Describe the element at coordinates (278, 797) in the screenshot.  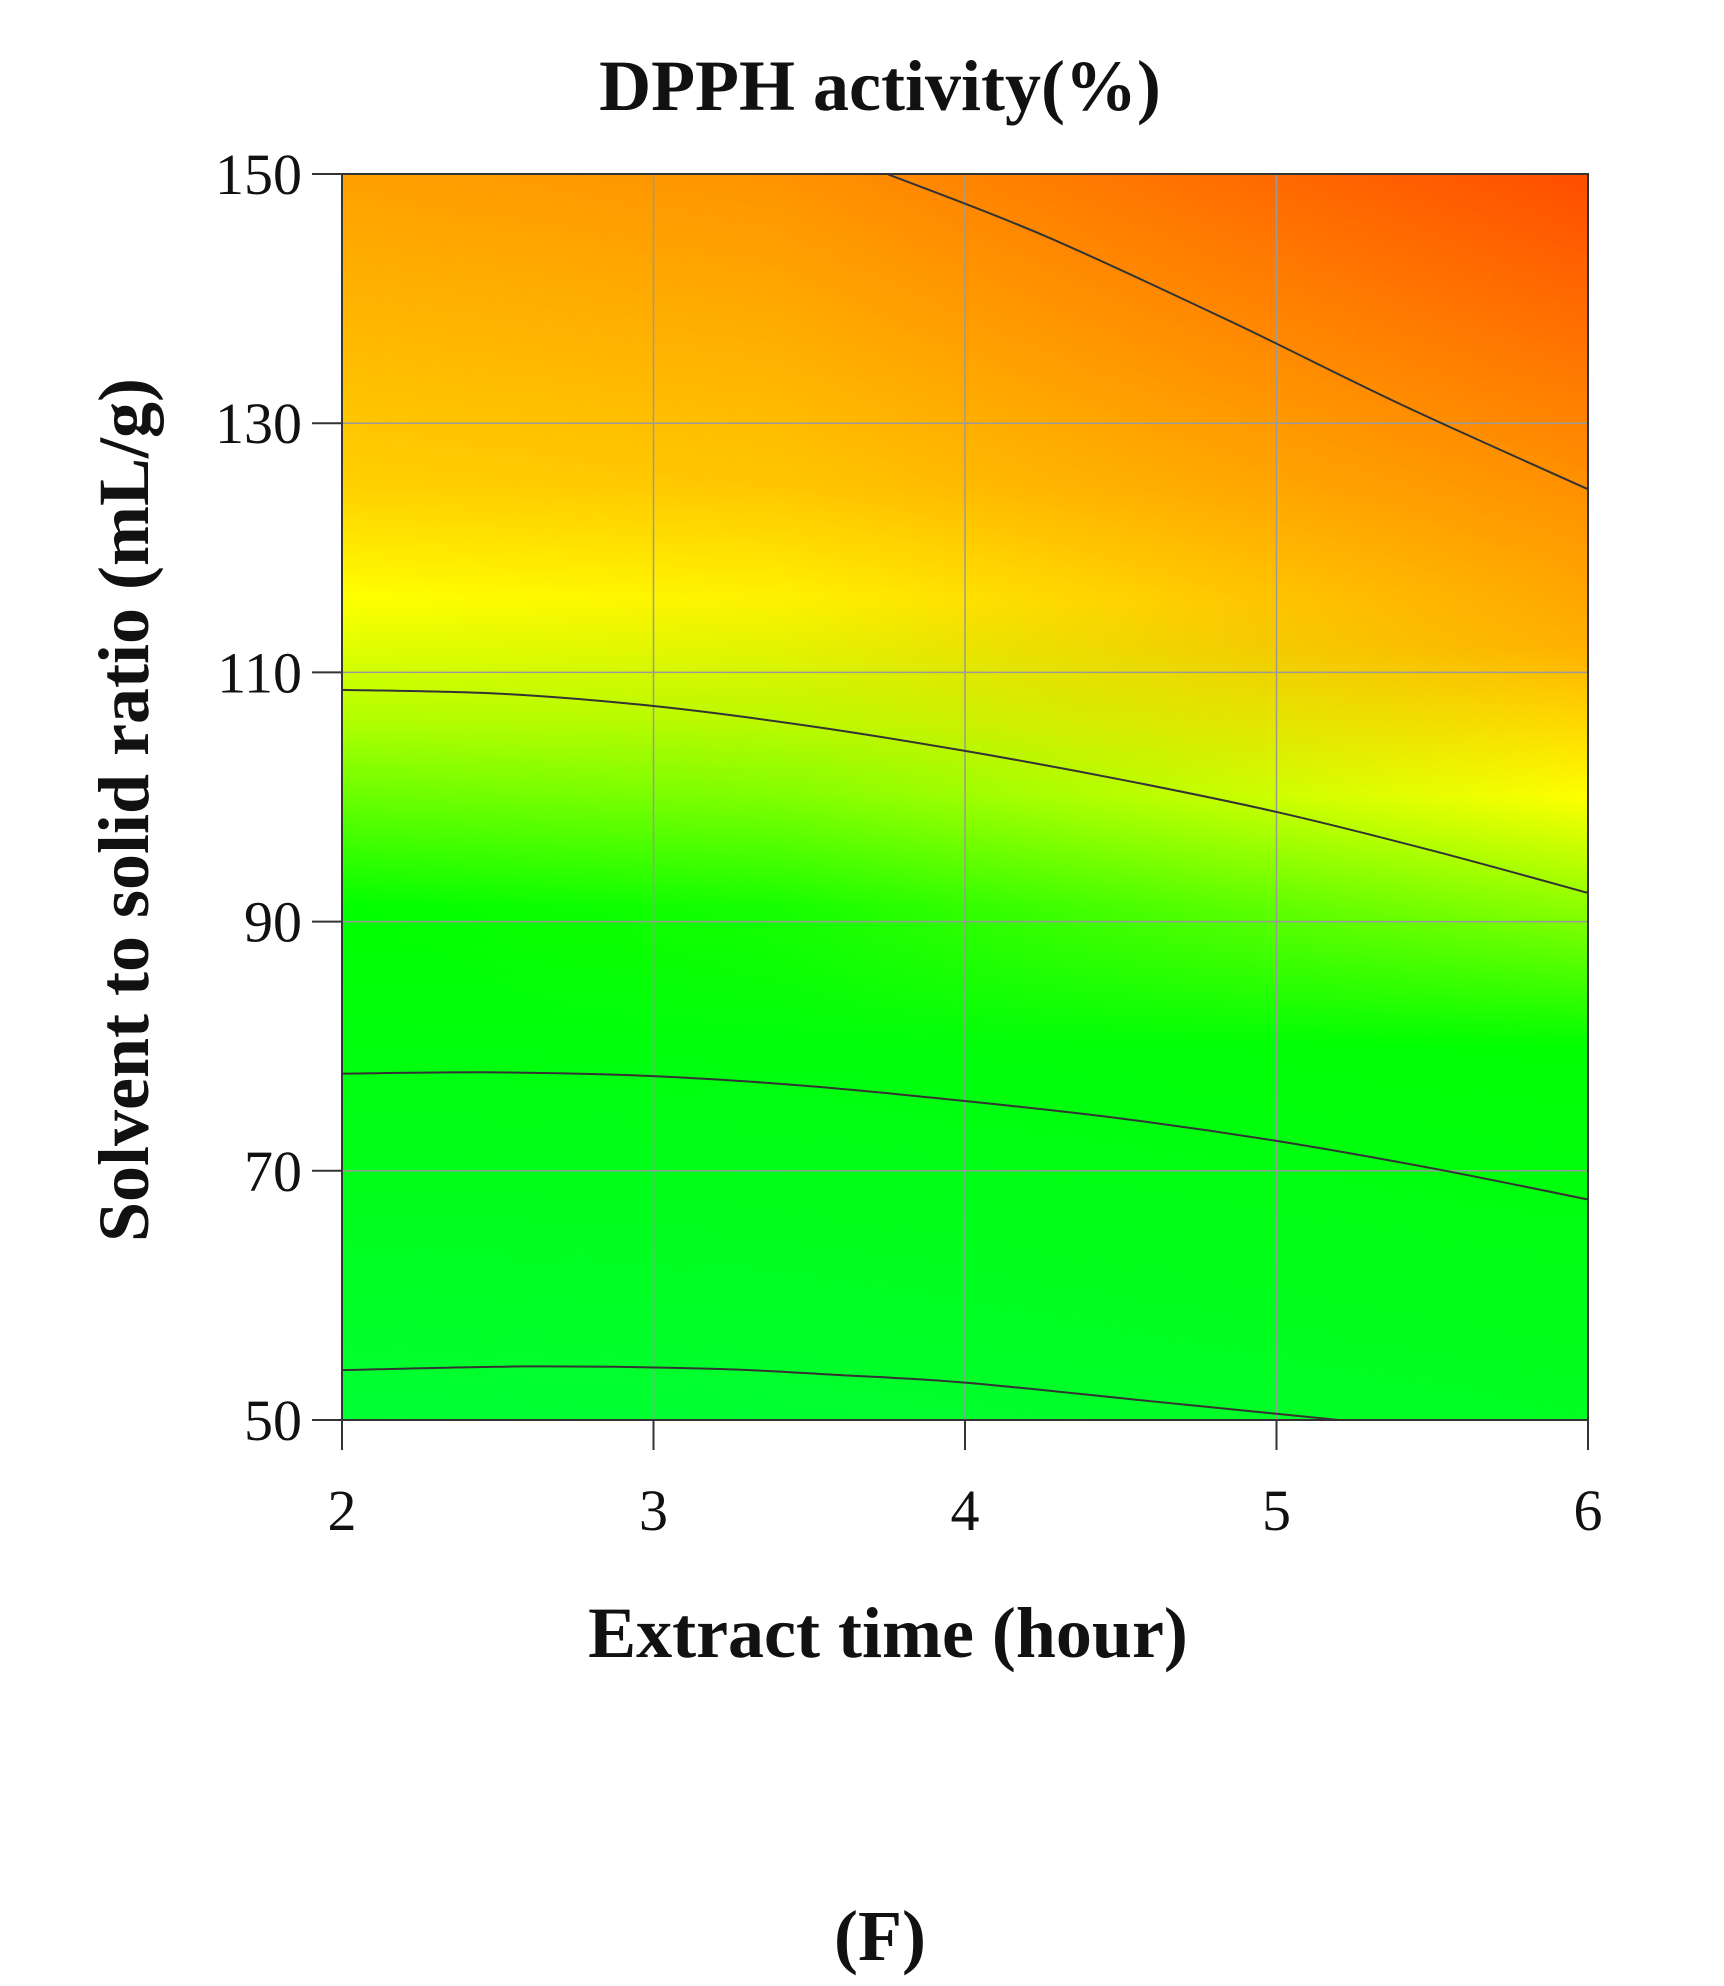
I see `y-axis: 50 70 90 110 130 150` at that location.